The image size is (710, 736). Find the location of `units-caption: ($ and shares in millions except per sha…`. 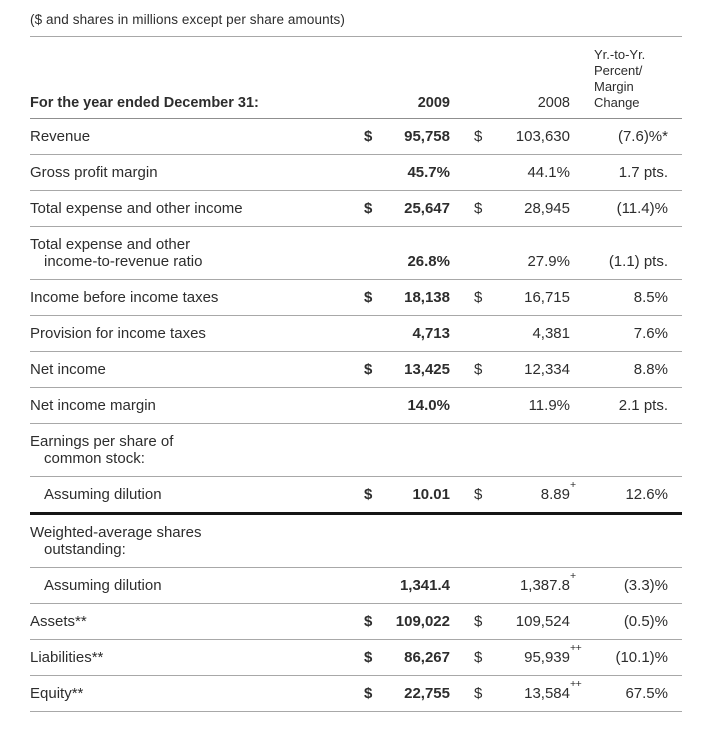

units-caption: ($ and shares in millions except per sha… is located at coordinates (356, 24).